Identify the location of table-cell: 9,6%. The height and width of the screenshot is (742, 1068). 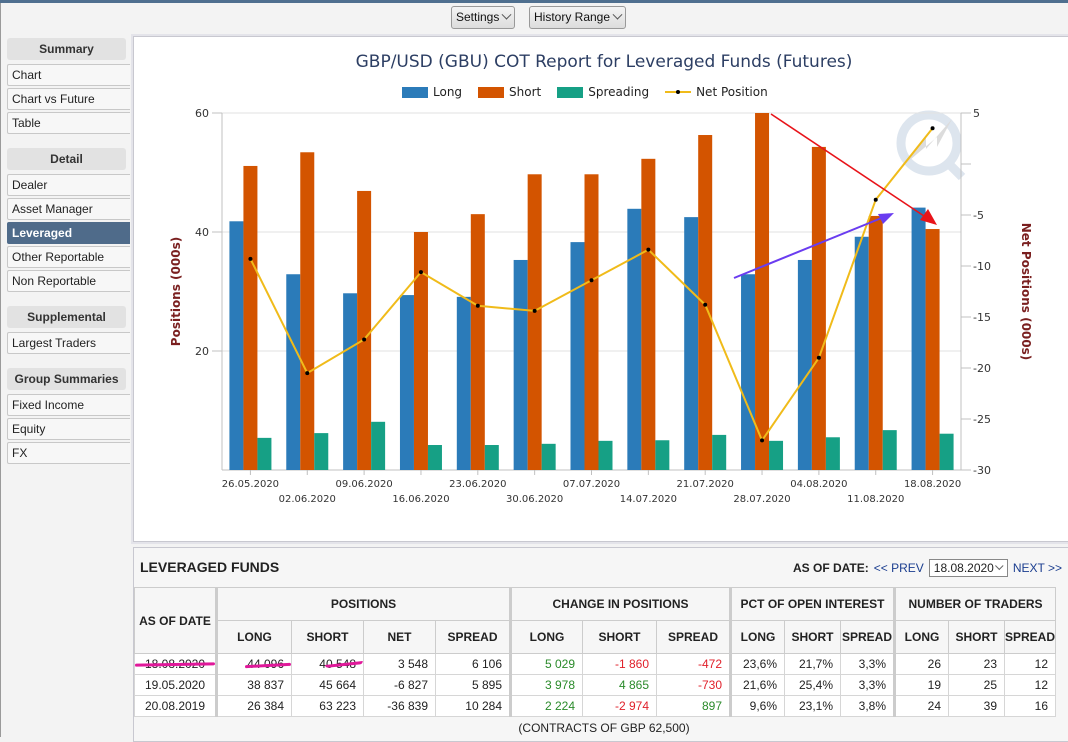
(757, 706).